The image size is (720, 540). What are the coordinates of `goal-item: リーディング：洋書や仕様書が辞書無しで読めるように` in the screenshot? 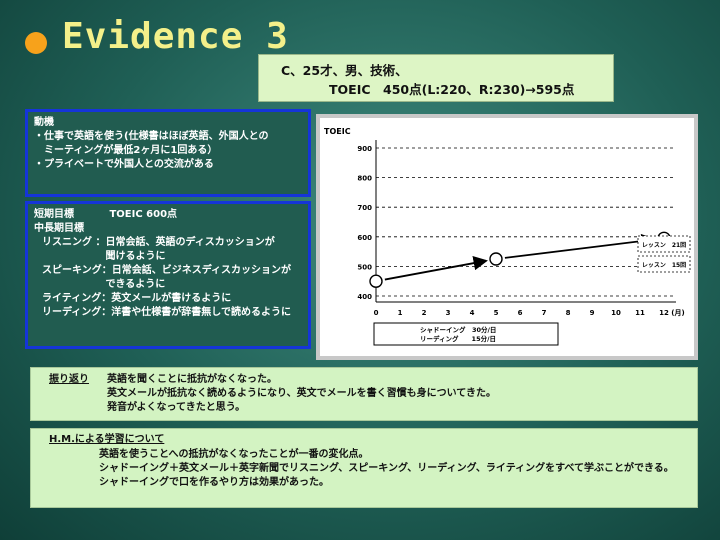 It's located at (166, 312).